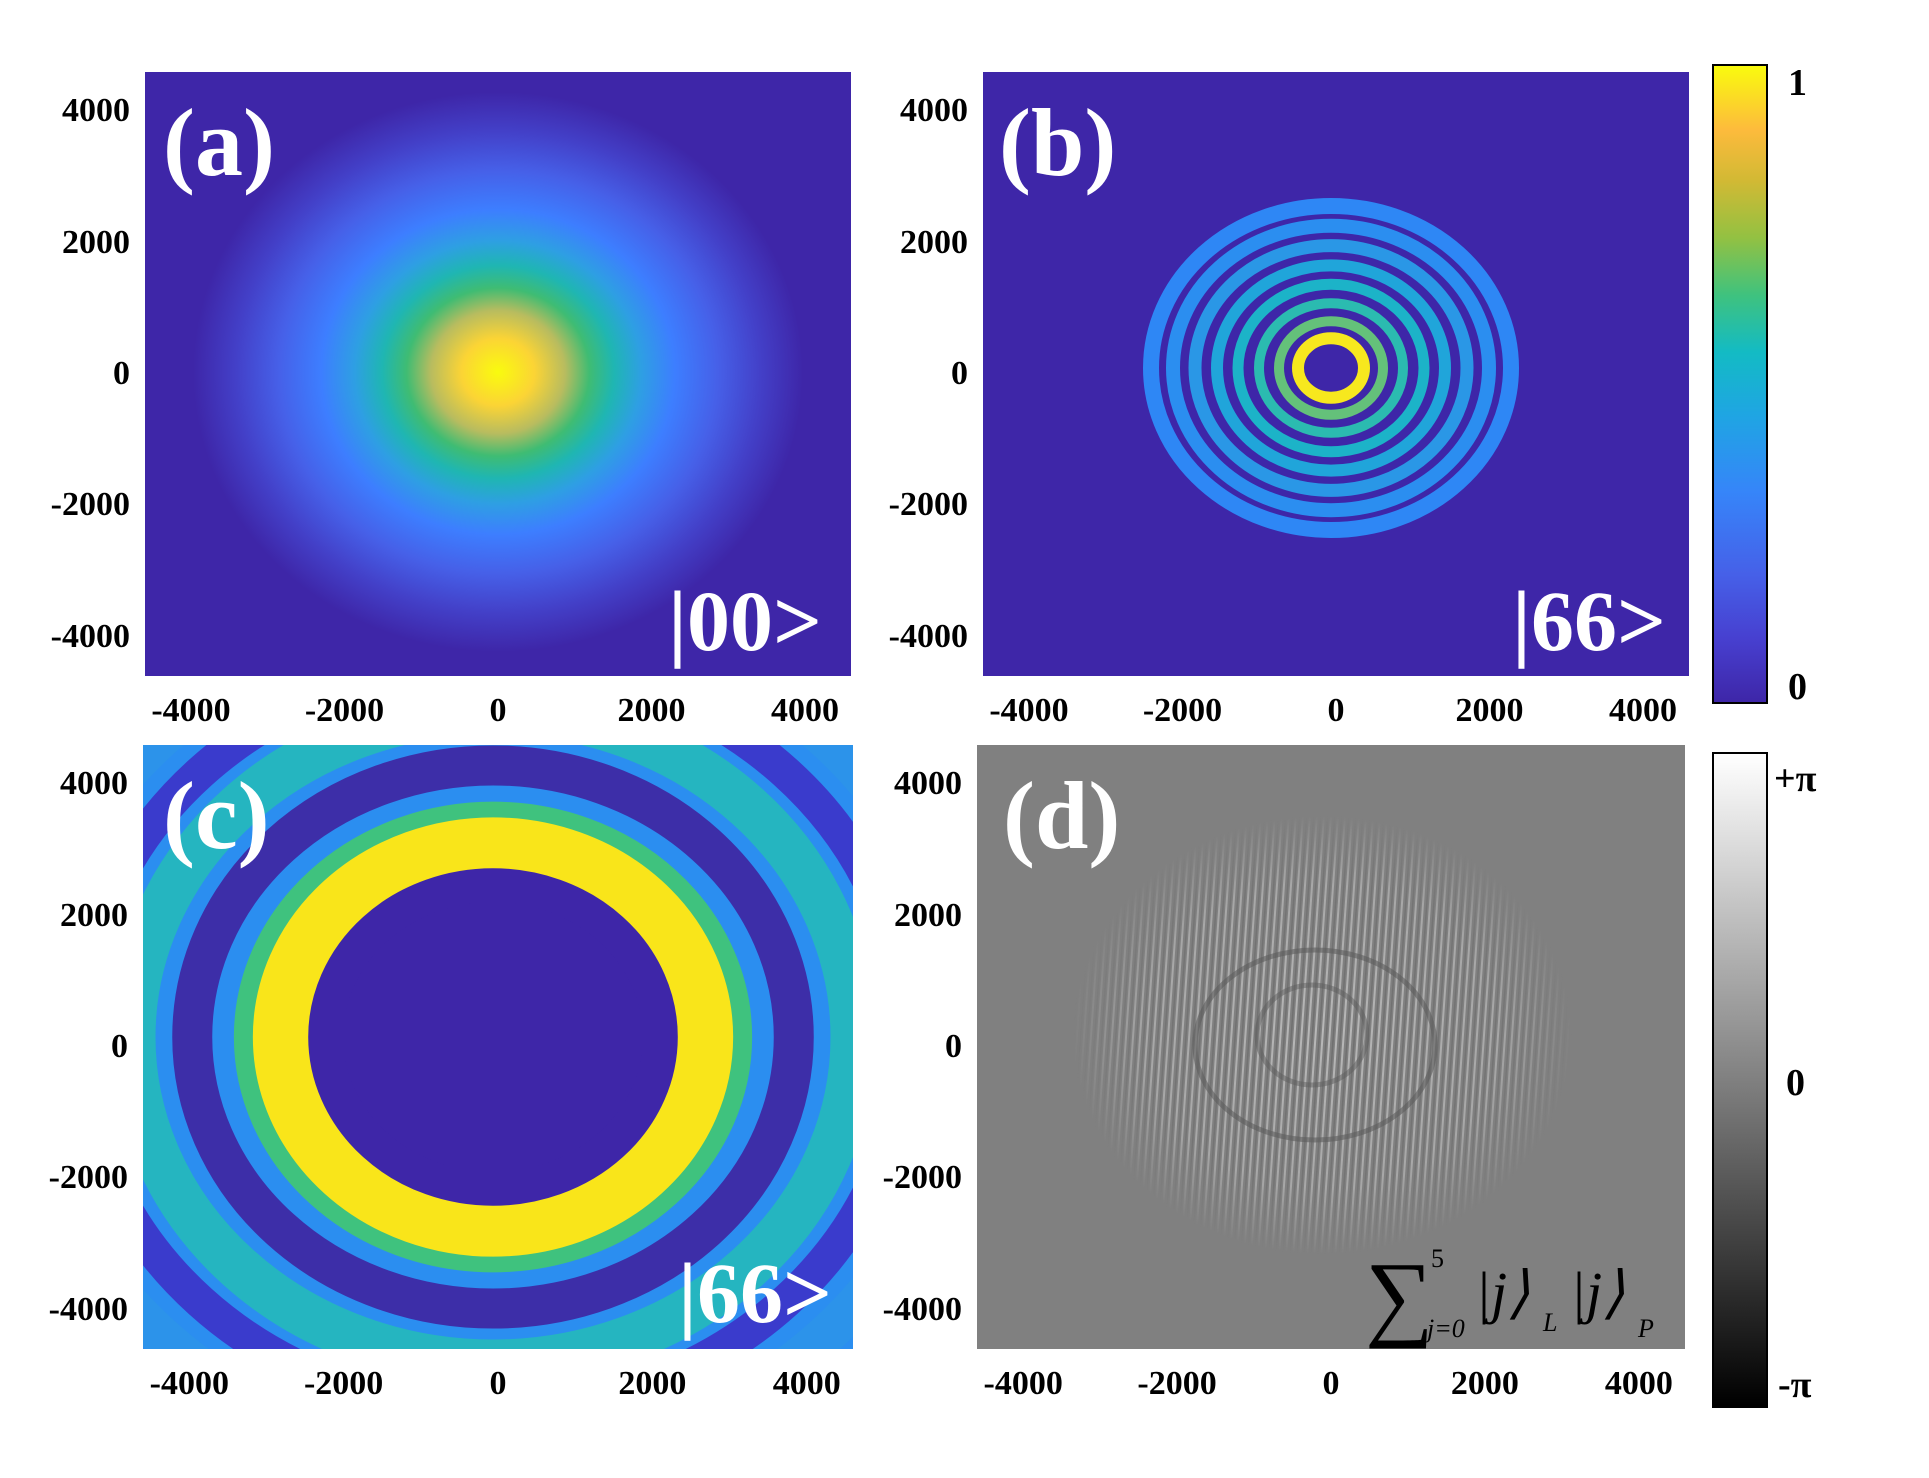 The height and width of the screenshot is (1478, 1929). I want to click on panel-c-xtick-label: 2000, so click(652, 1383).